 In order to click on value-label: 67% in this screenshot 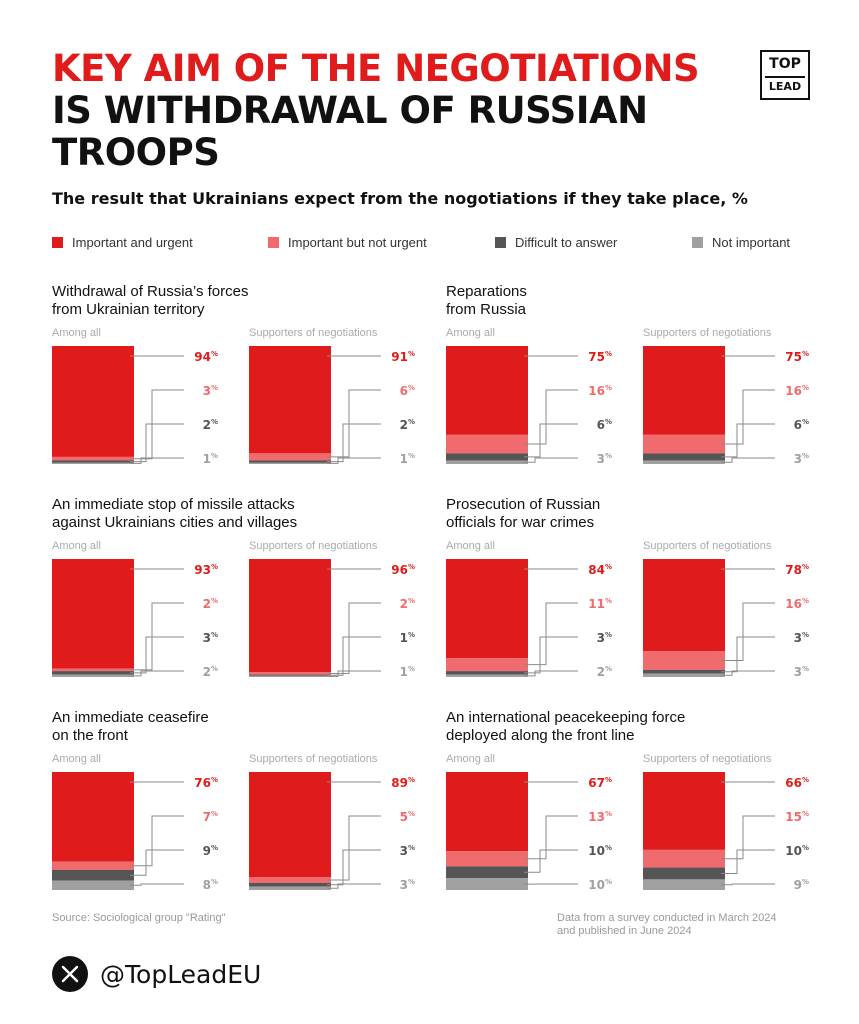, I will do `click(600, 783)`.